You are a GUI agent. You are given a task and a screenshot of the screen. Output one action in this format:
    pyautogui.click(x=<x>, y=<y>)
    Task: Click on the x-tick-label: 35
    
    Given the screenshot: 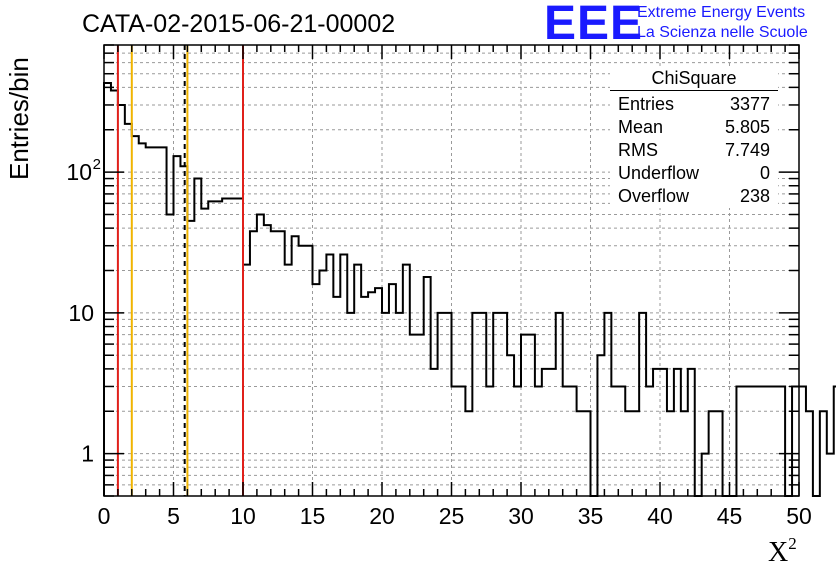 What is the action you would take?
    pyautogui.click(x=591, y=516)
    